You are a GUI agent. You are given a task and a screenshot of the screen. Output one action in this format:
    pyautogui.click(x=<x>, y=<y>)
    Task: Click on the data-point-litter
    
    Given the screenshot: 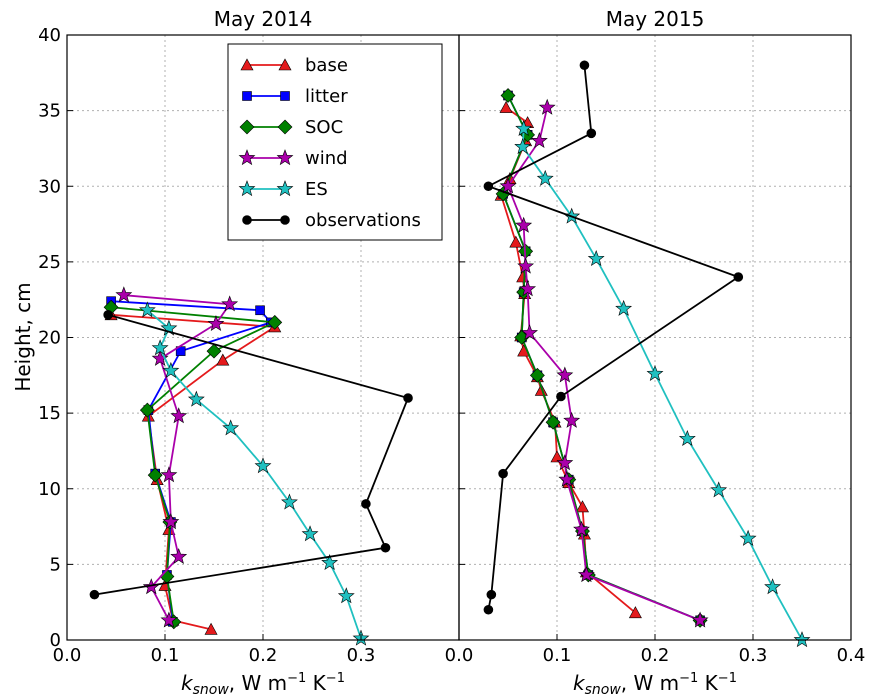 What is the action you would take?
    pyautogui.click(x=260, y=310)
    